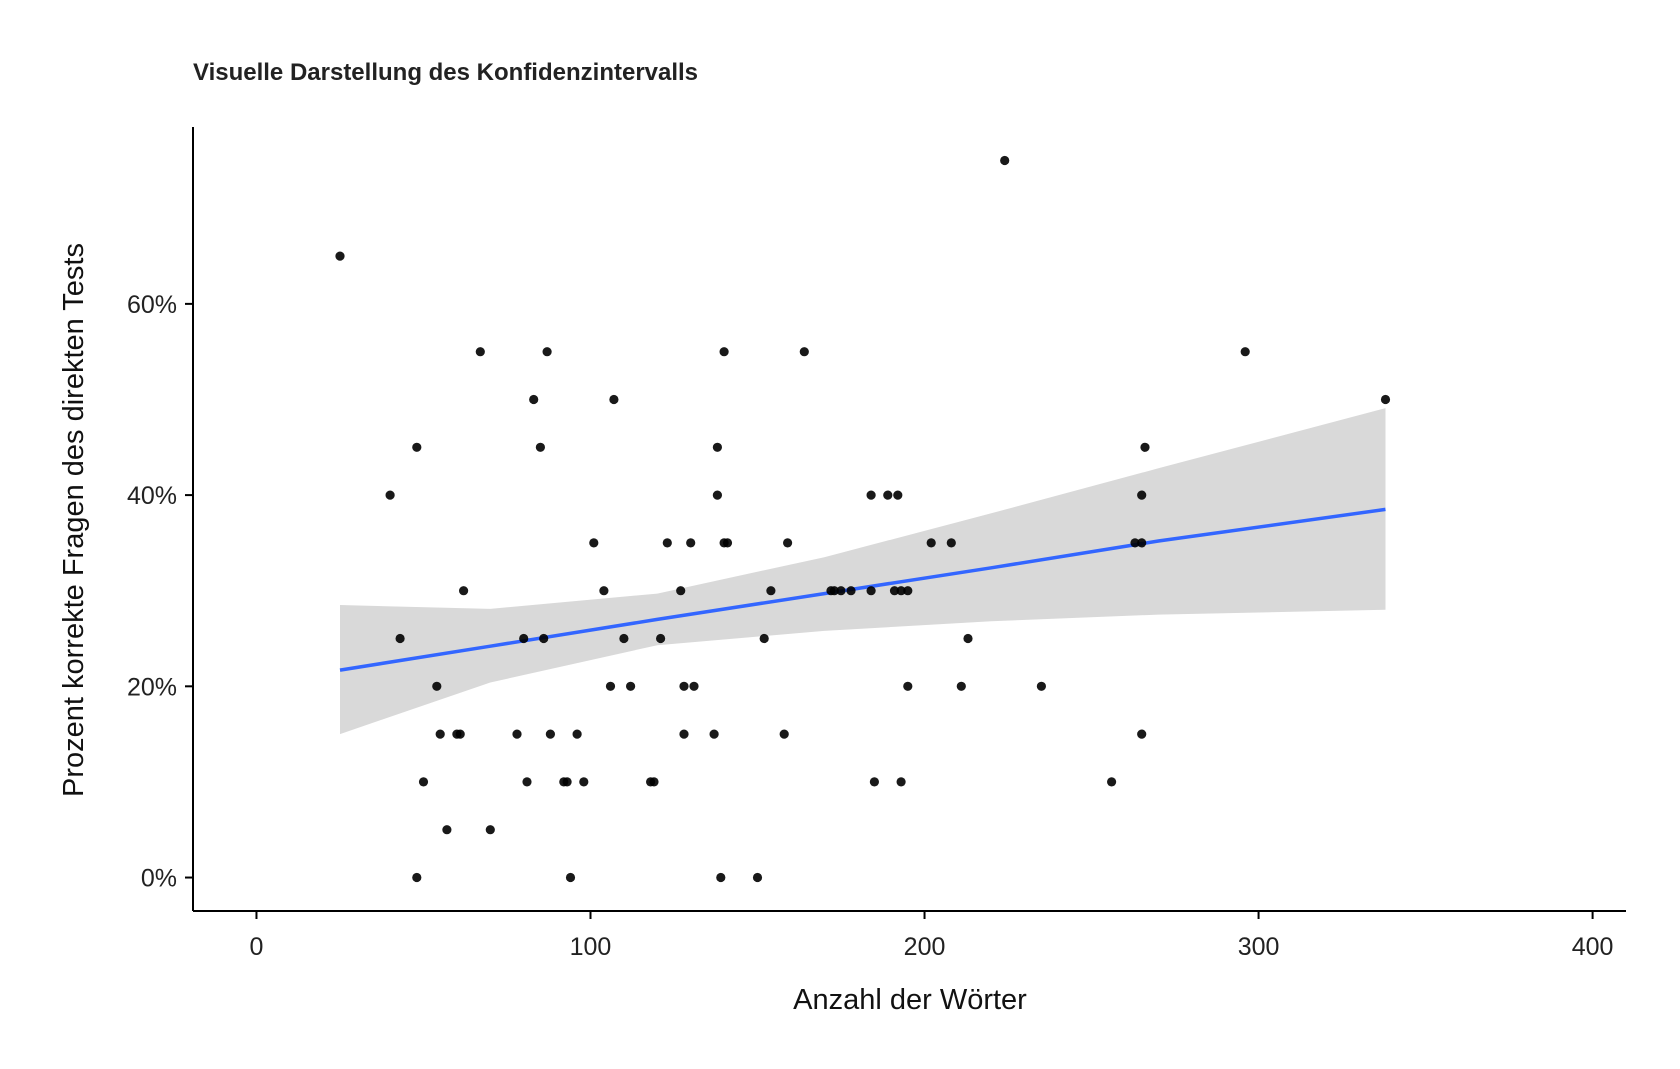 The height and width of the screenshot is (1069, 1680). I want to click on y-tick-label: 60%, so click(152, 305).